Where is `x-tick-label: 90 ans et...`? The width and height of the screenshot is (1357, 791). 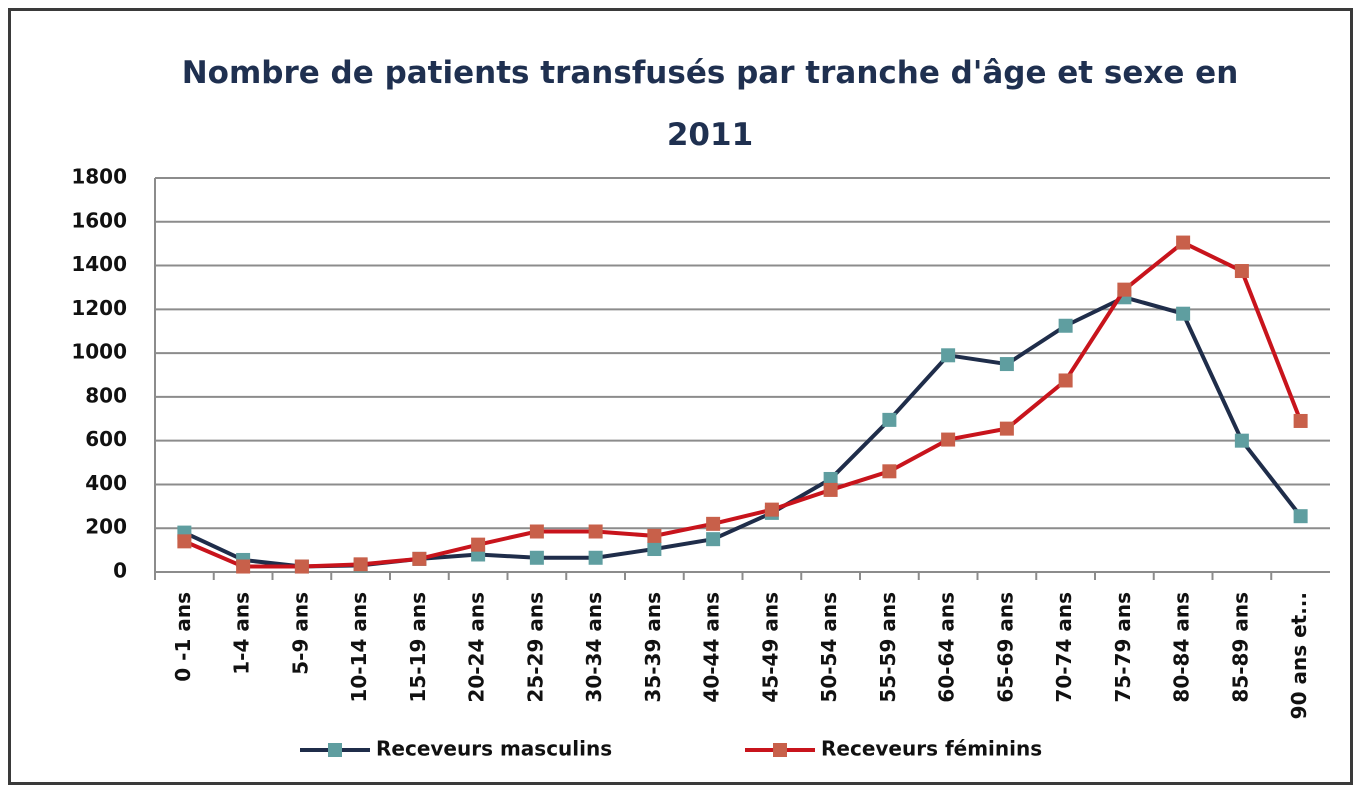
x-tick-label: 90 ans et... is located at coordinates (1299, 655).